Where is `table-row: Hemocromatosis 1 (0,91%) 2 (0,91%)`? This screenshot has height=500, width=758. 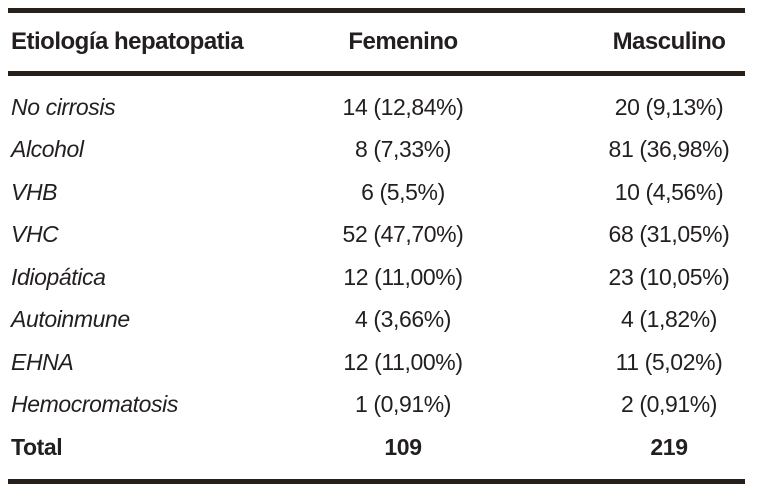 table-row: Hemocromatosis 1 (0,91%) 2 (0,91%) is located at coordinates (376, 405).